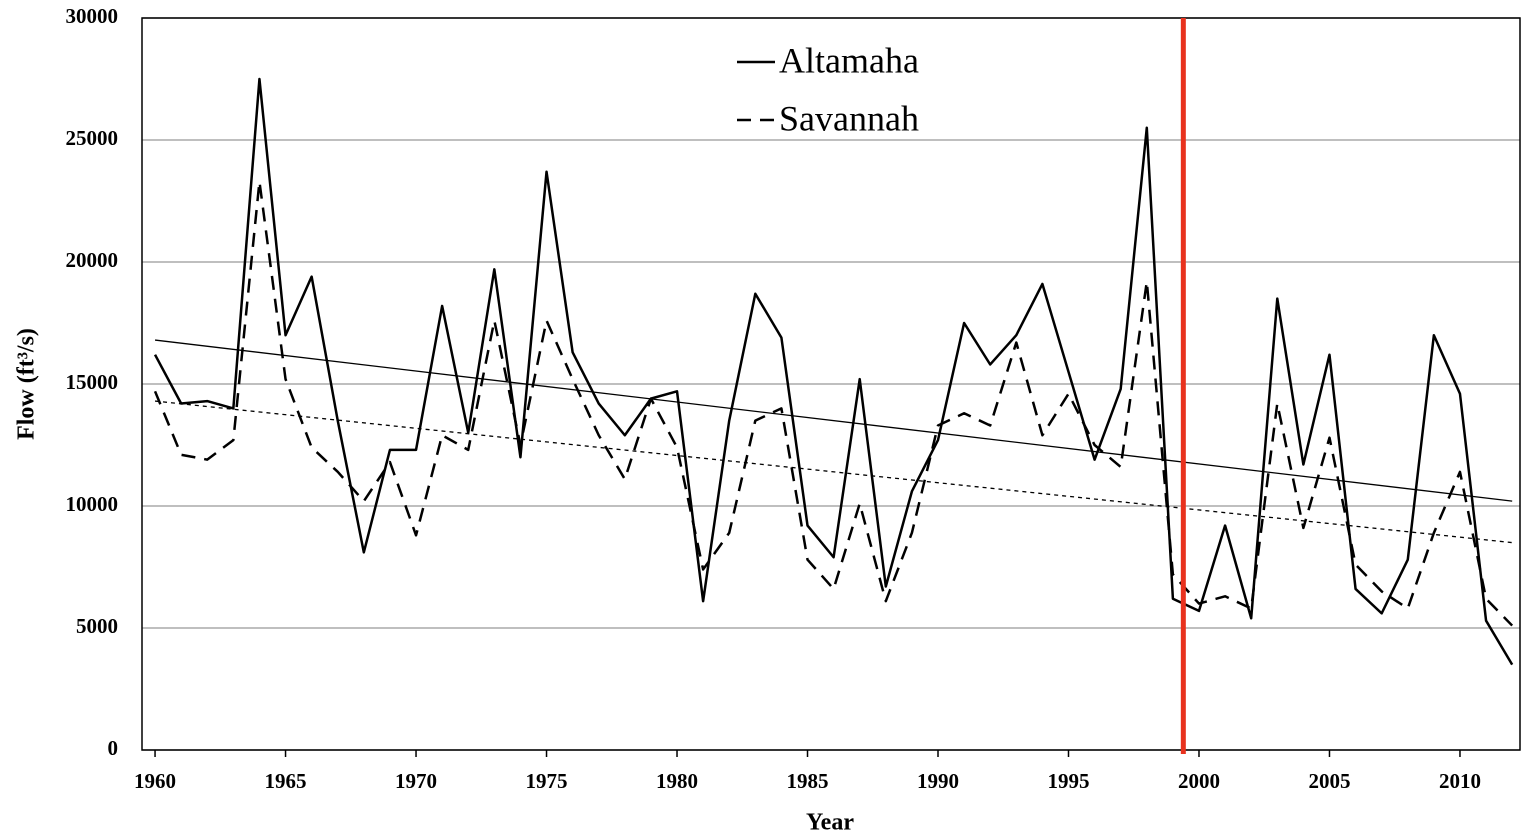 Image resolution: width=1522 pixels, height=835 pixels. I want to click on x-tick-label: 1970, so click(416, 781).